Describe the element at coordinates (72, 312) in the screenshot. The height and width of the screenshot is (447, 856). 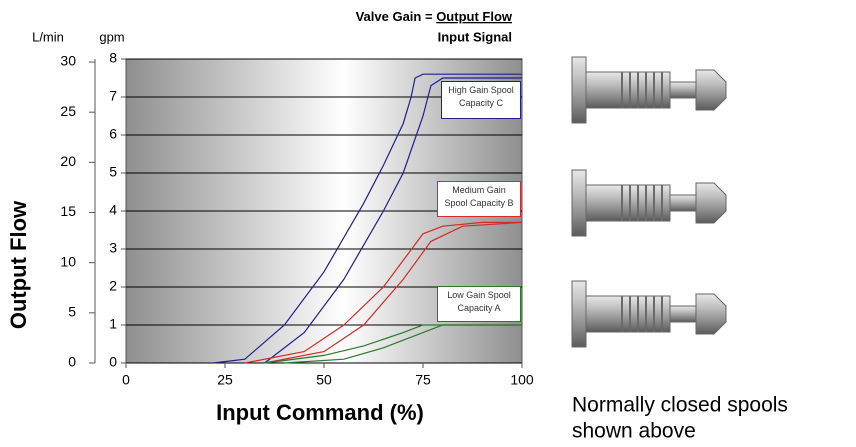
I see `y2-tick-label: 5` at that location.